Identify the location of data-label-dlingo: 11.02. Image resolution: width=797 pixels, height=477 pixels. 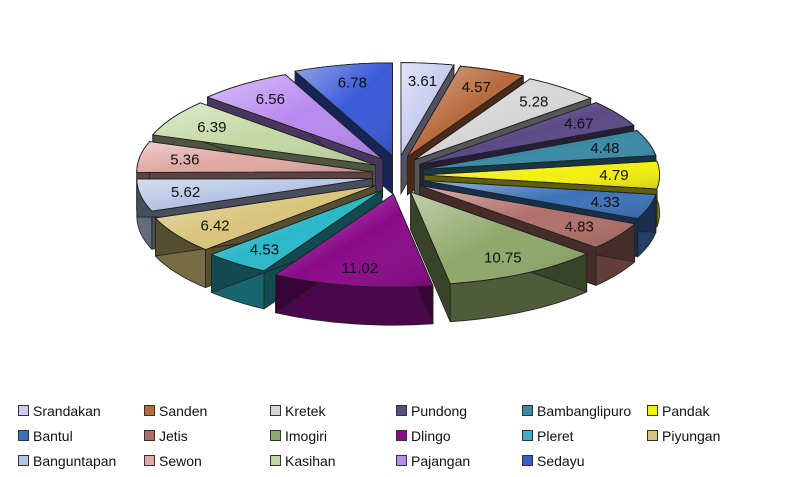
(360, 268).